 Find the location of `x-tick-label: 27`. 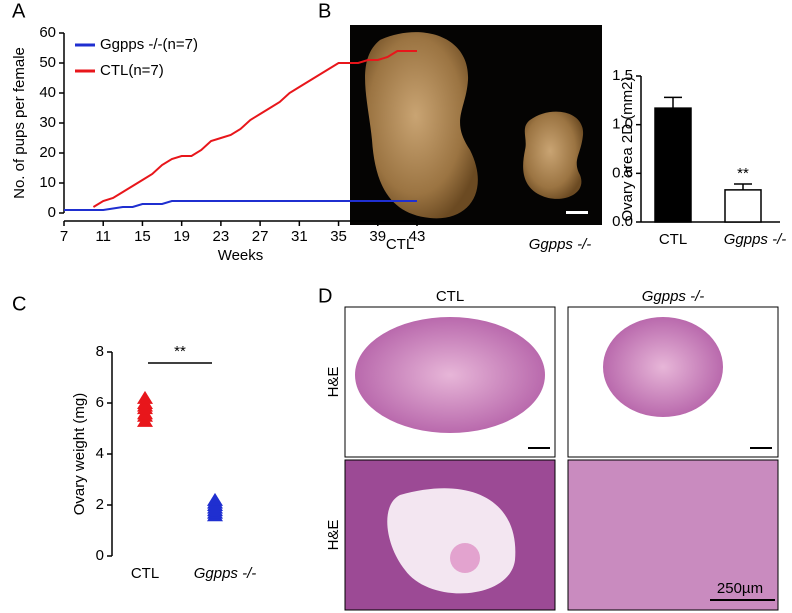

x-tick-label: 27 is located at coordinates (260, 236).